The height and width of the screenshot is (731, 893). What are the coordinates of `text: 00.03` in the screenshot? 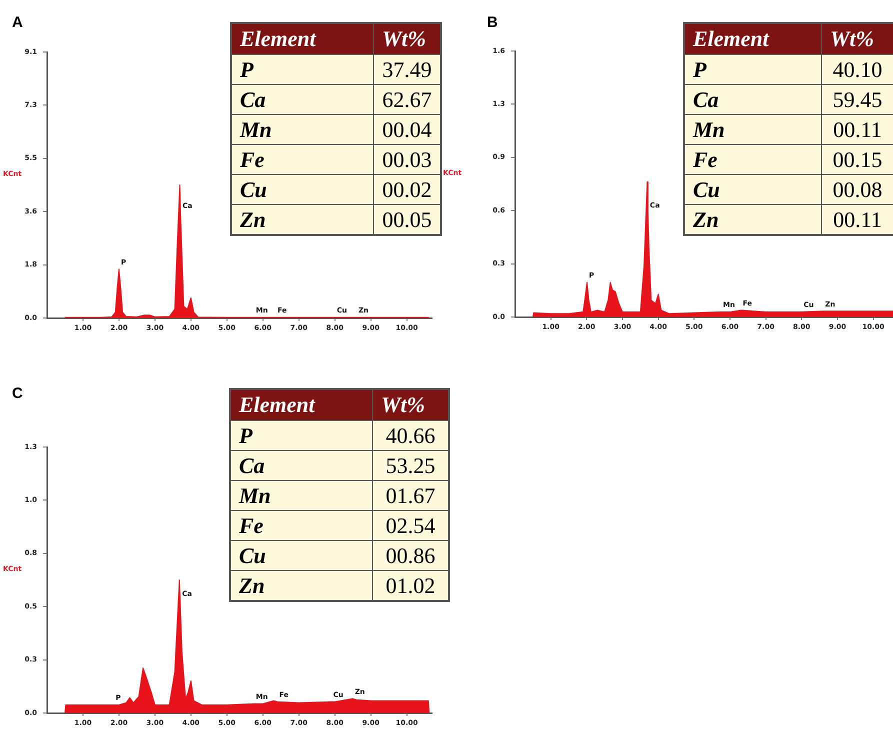 It's located at (407, 159).